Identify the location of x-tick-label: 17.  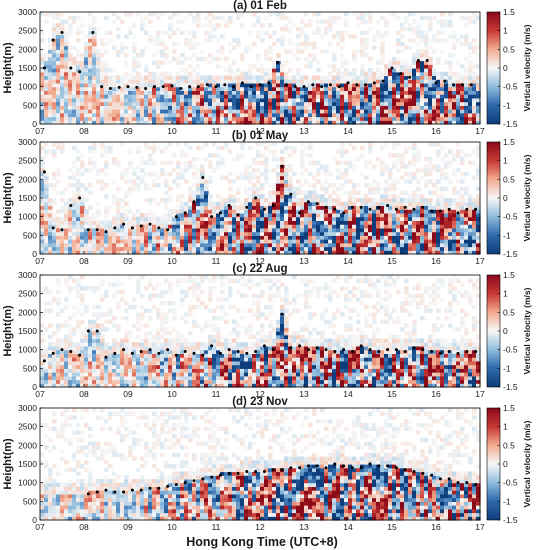
(480, 131).